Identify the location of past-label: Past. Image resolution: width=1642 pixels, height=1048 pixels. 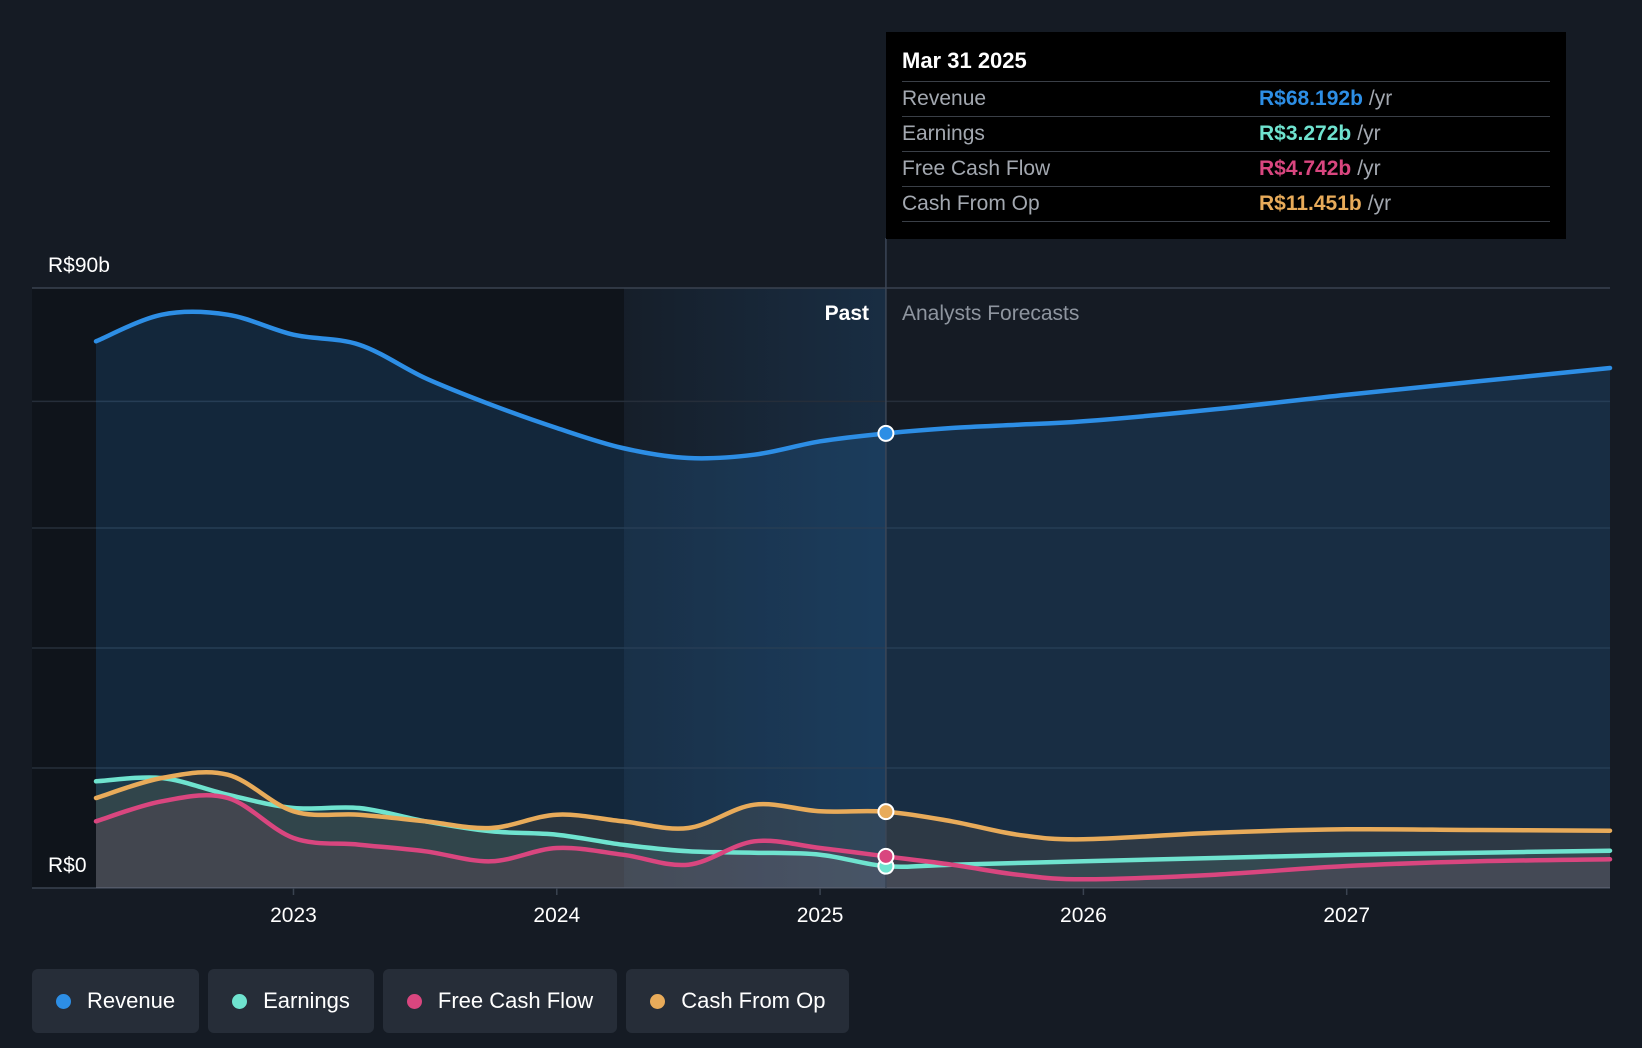
(847, 313).